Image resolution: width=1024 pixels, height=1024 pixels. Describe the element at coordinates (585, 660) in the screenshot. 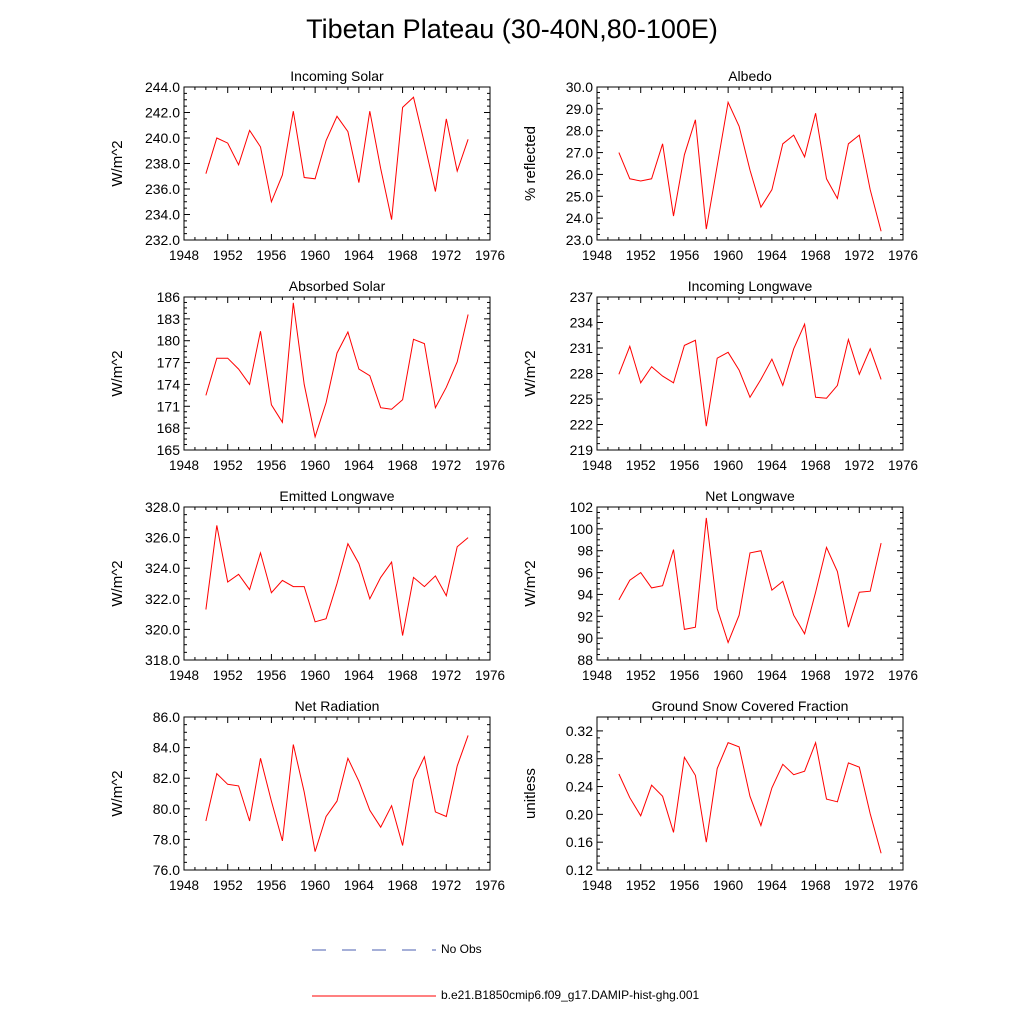

I see `y-tick-label: 88` at that location.